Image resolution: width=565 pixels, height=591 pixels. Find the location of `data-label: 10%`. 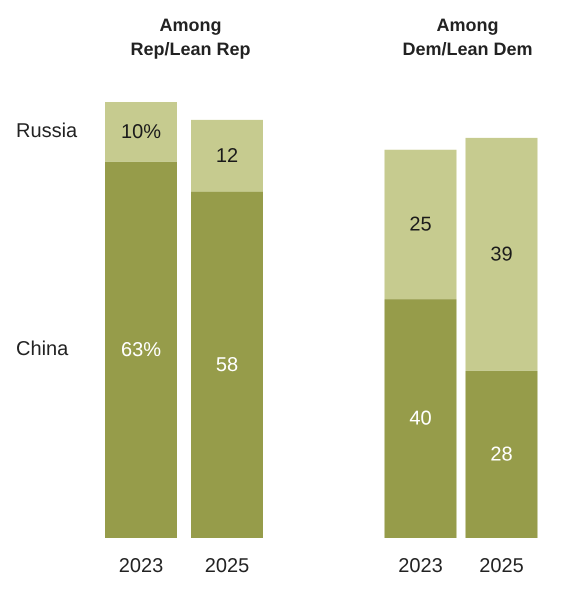

data-label: 10% is located at coordinates (141, 131).